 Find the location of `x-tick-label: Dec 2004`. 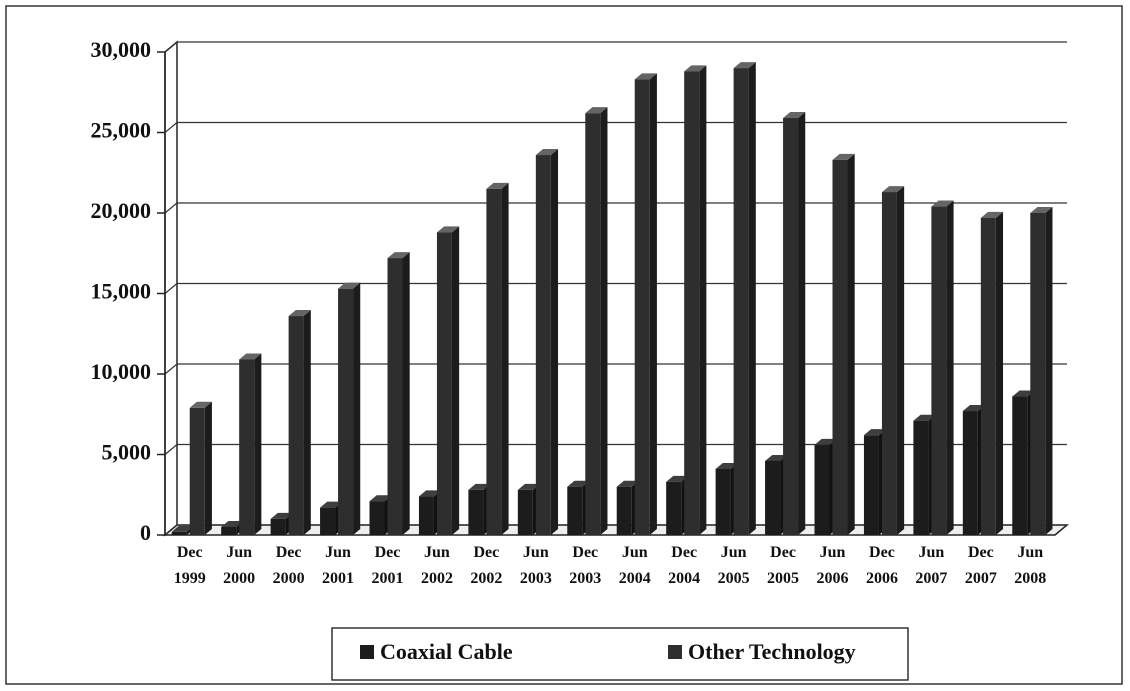

x-tick-label: Dec 2004 is located at coordinates (684, 565).